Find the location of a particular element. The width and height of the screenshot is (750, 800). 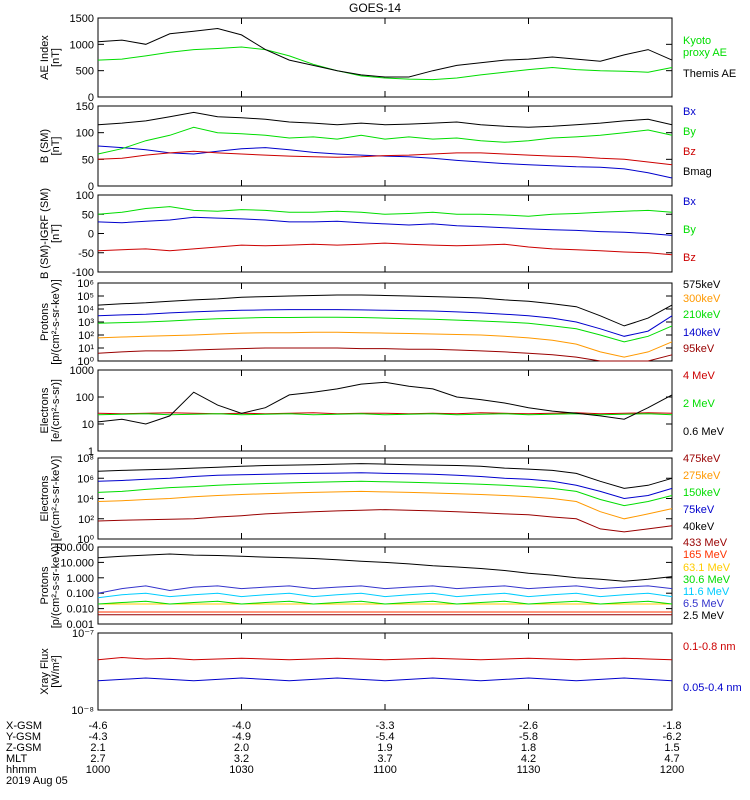

ephemeris-value: 1.8 is located at coordinates (528, 748).